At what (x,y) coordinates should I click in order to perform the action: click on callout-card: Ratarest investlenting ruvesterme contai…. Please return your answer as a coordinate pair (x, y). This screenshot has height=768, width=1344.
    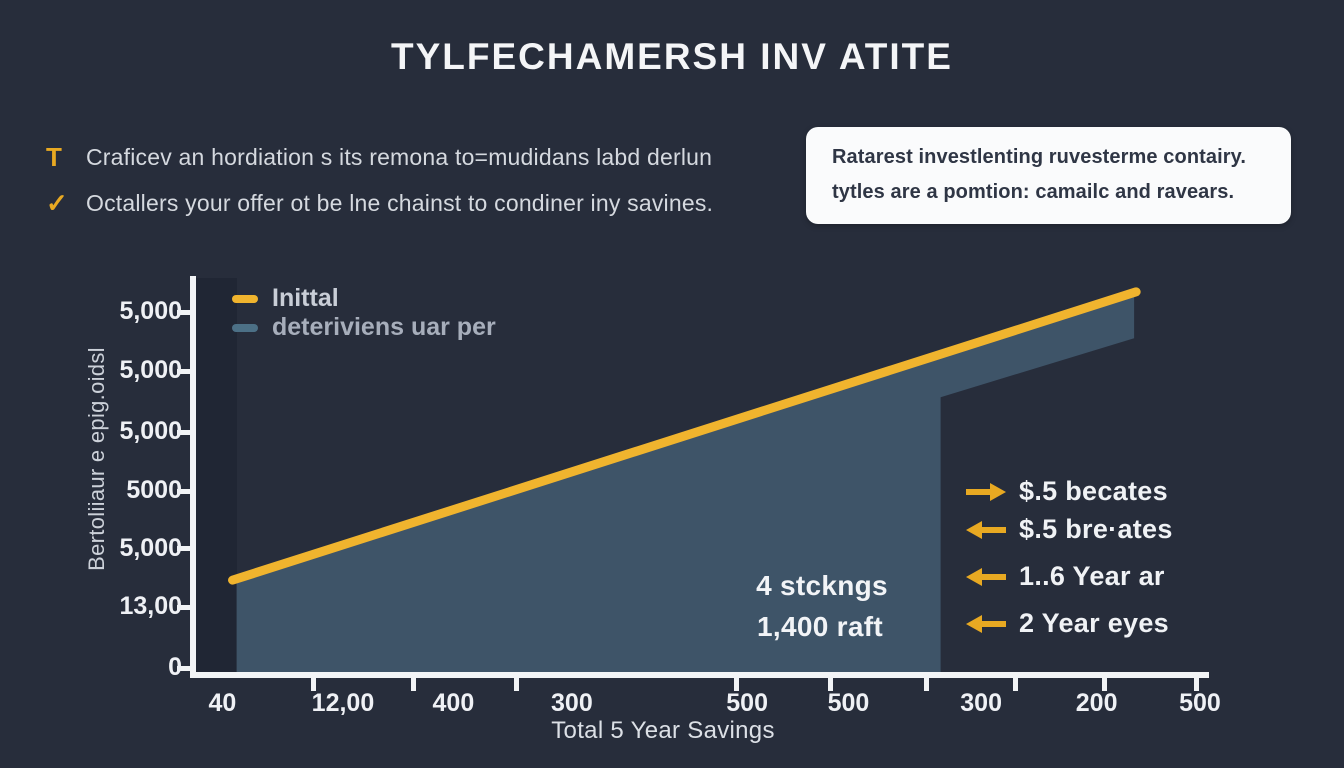
    Looking at the image, I should click on (1048, 175).